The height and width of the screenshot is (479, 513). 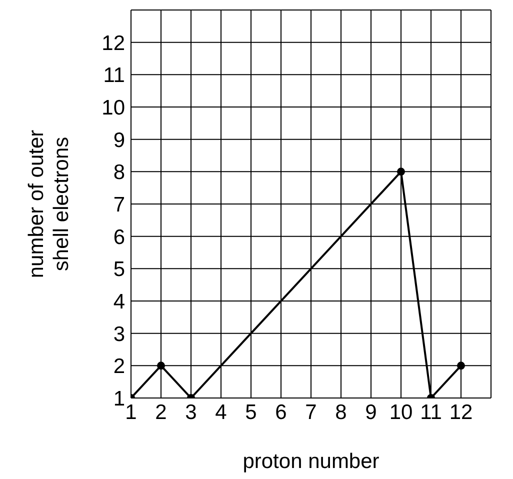 What do you see at coordinates (119, 366) in the screenshot?
I see `y-tick-label: 2` at bounding box center [119, 366].